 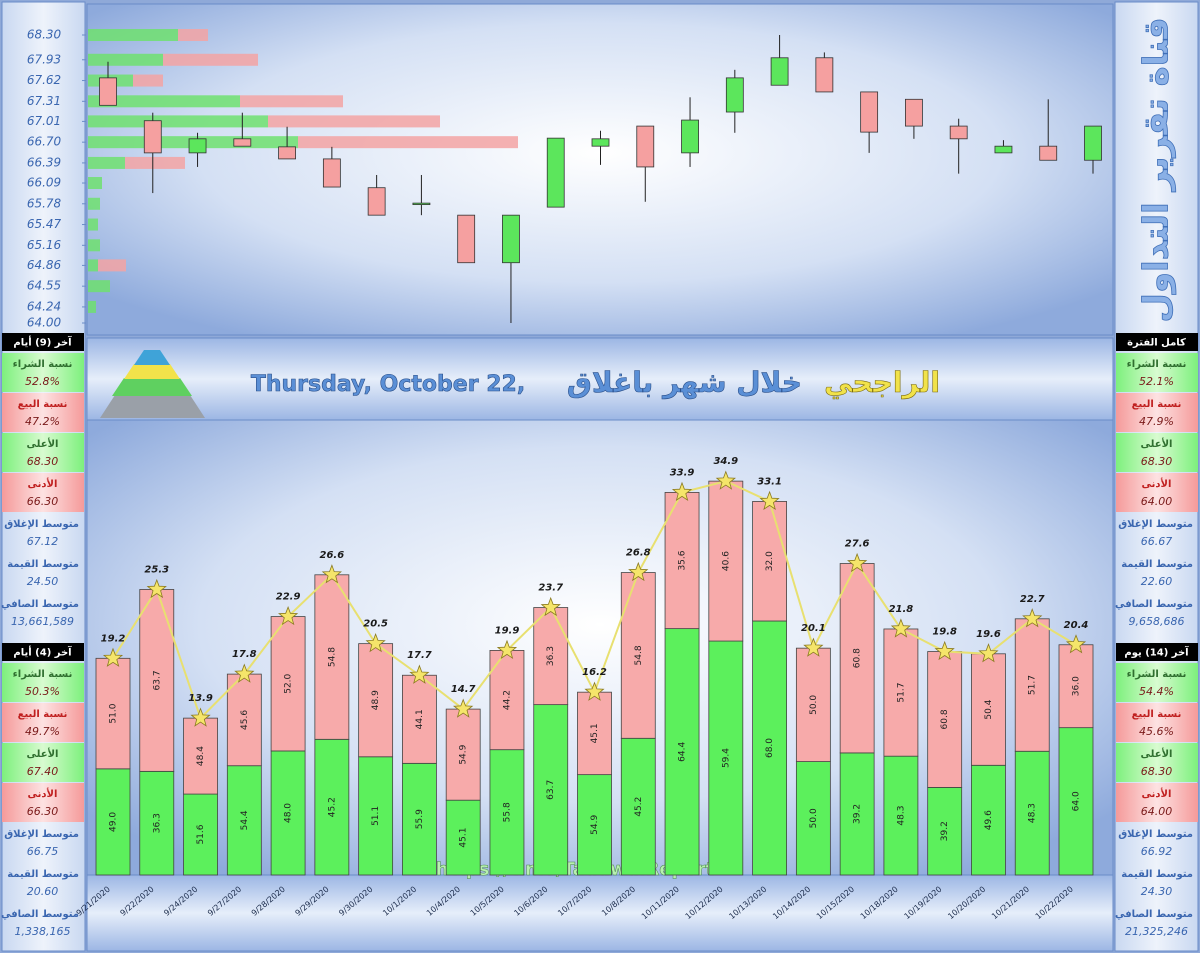 I want to click on total-label: 19.8, so click(x=944, y=632).